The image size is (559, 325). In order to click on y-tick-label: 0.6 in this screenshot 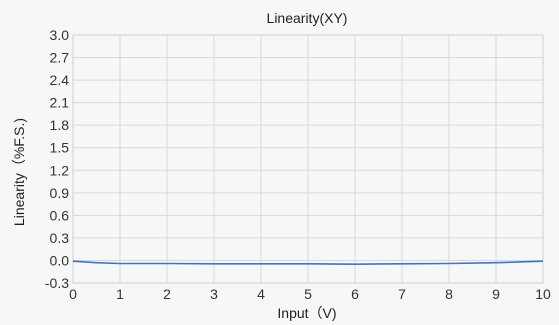, I will do `click(60, 215)`.